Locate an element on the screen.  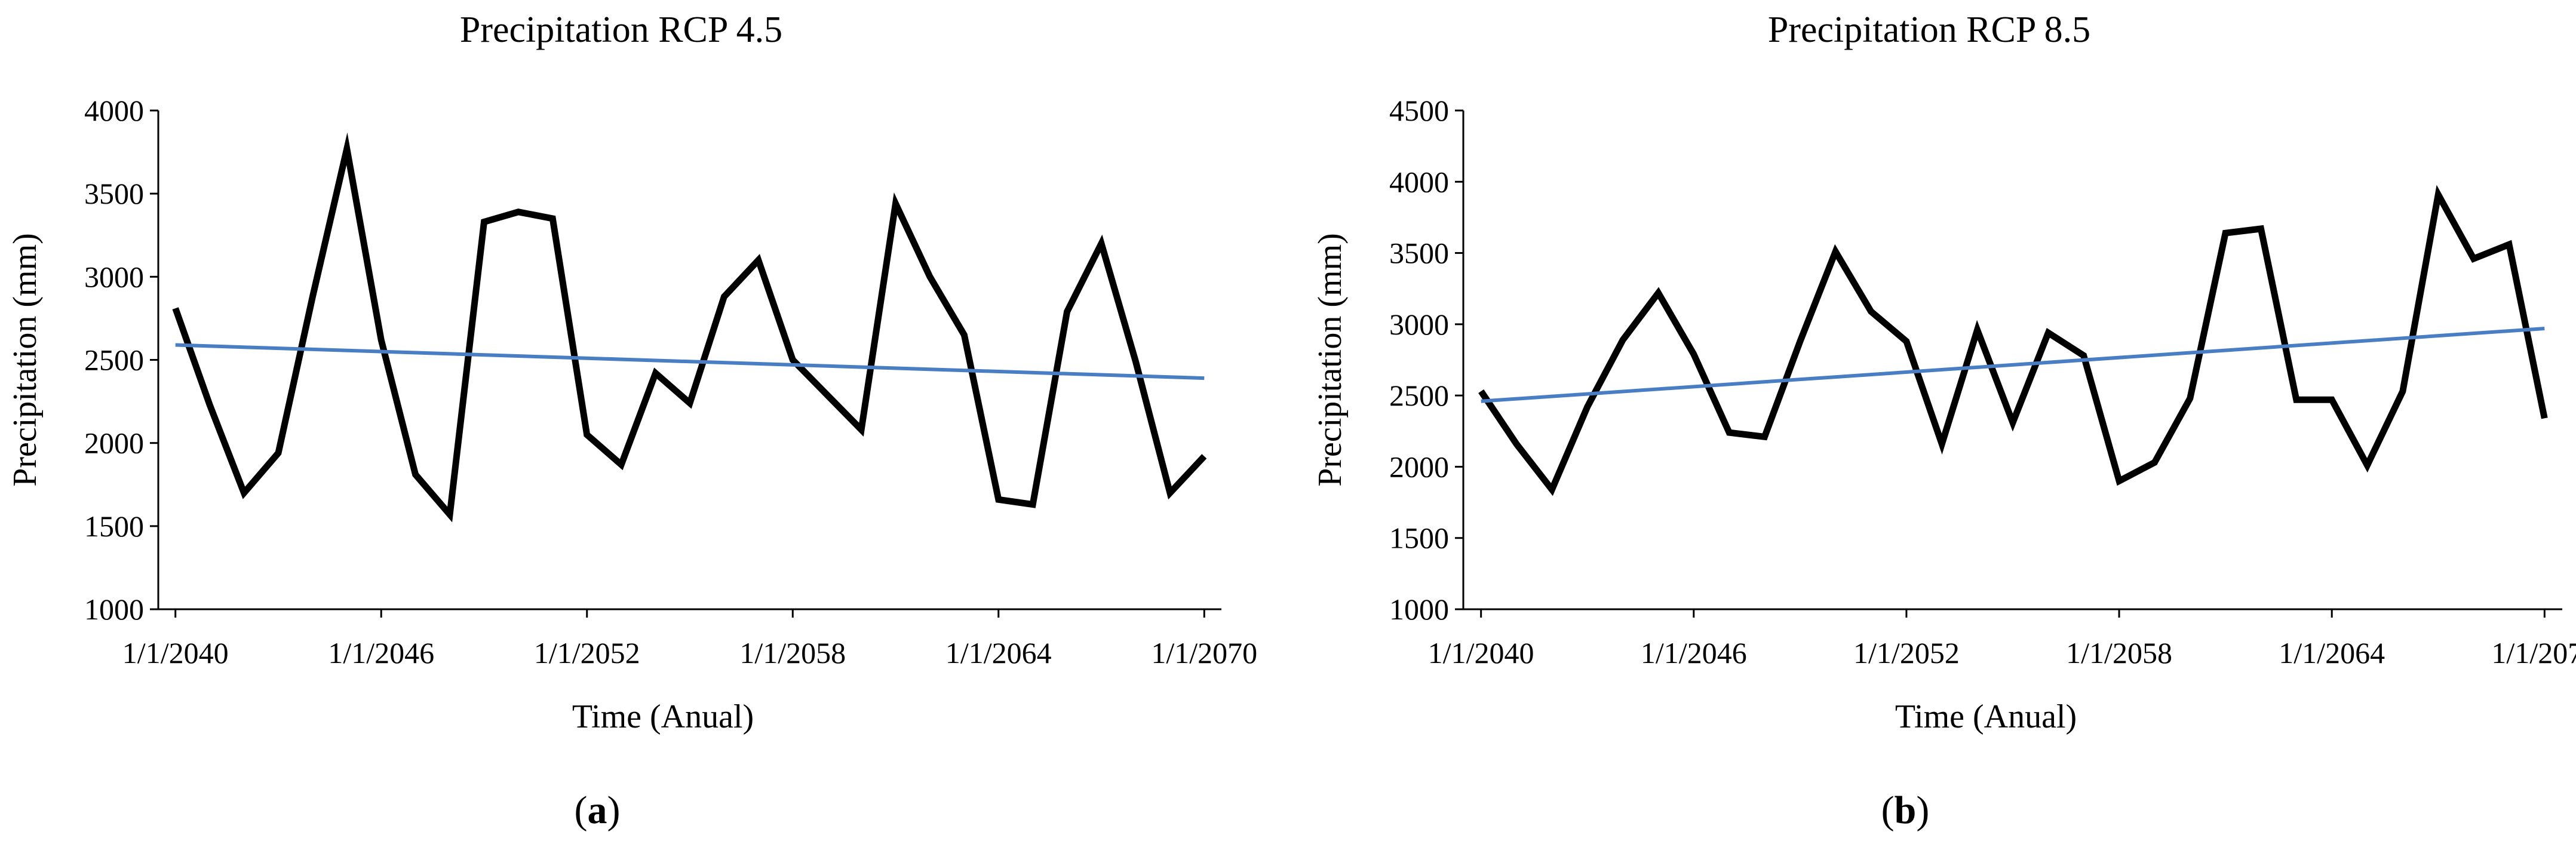
caption-letter: b is located at coordinates (1906, 810).